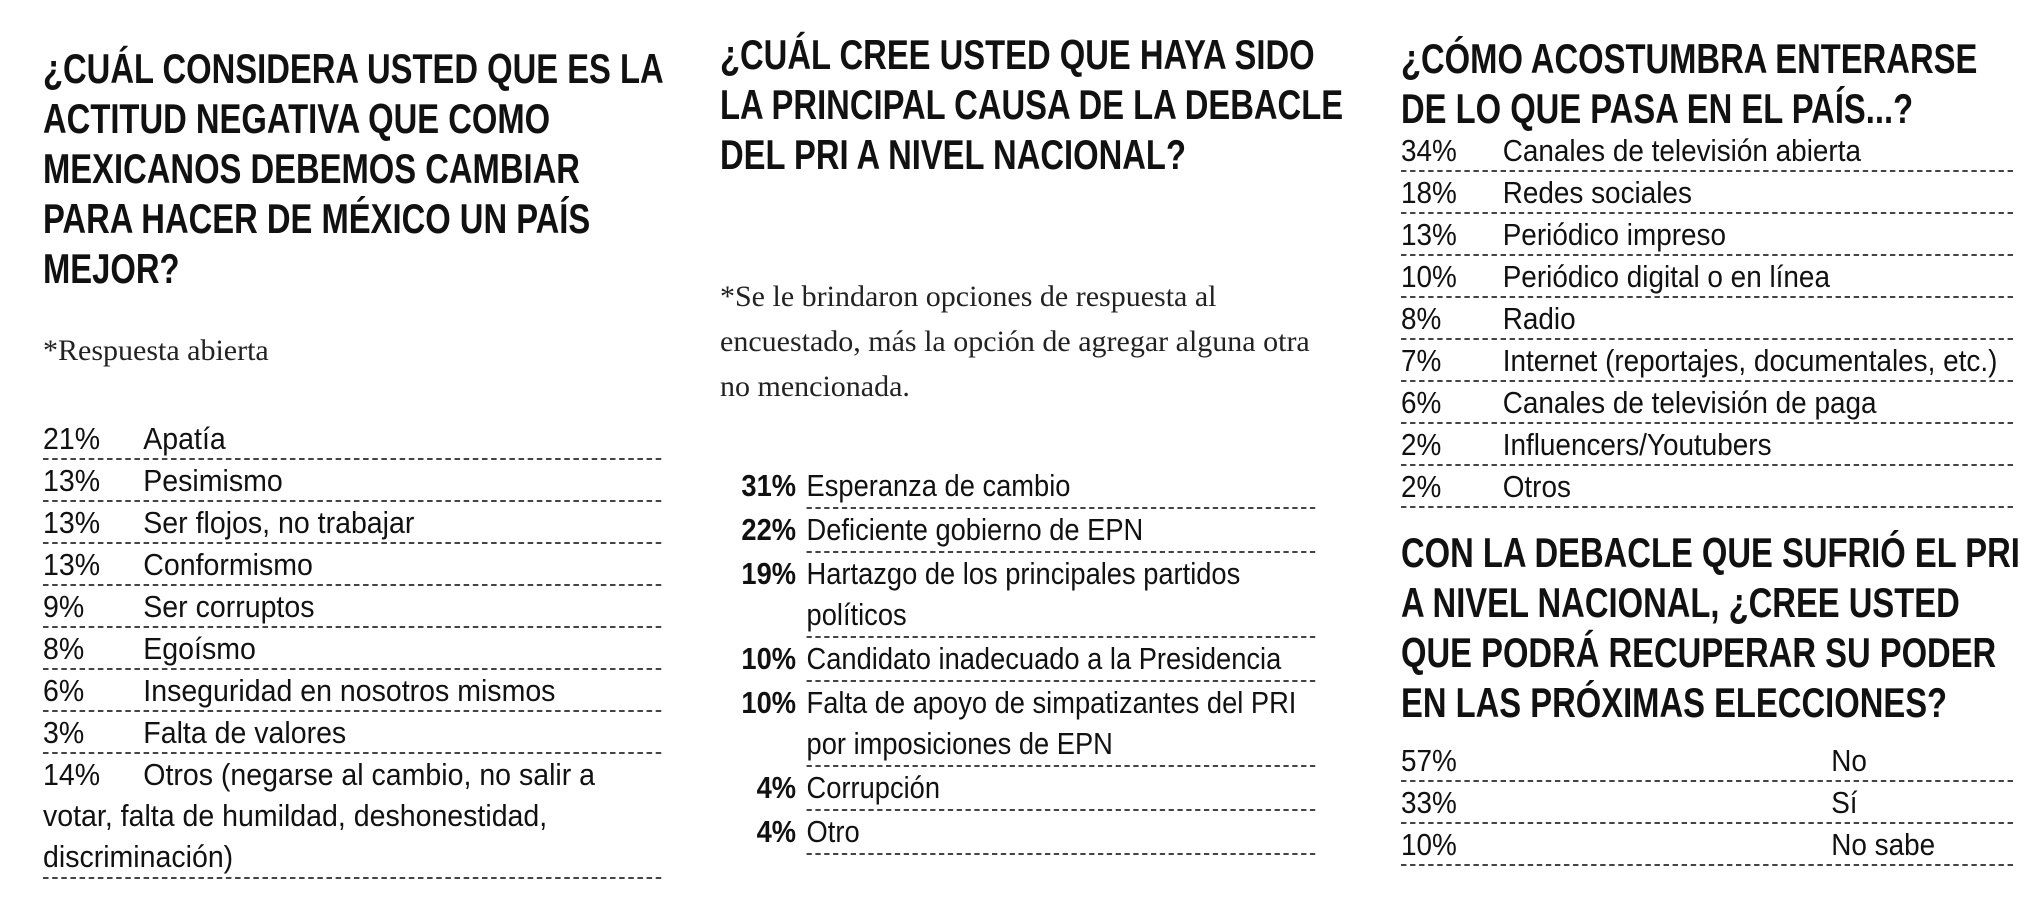 The width and height of the screenshot is (2043, 912). Describe the element at coordinates (1707, 761) in the screenshot. I see `result-row: 57% No` at that location.